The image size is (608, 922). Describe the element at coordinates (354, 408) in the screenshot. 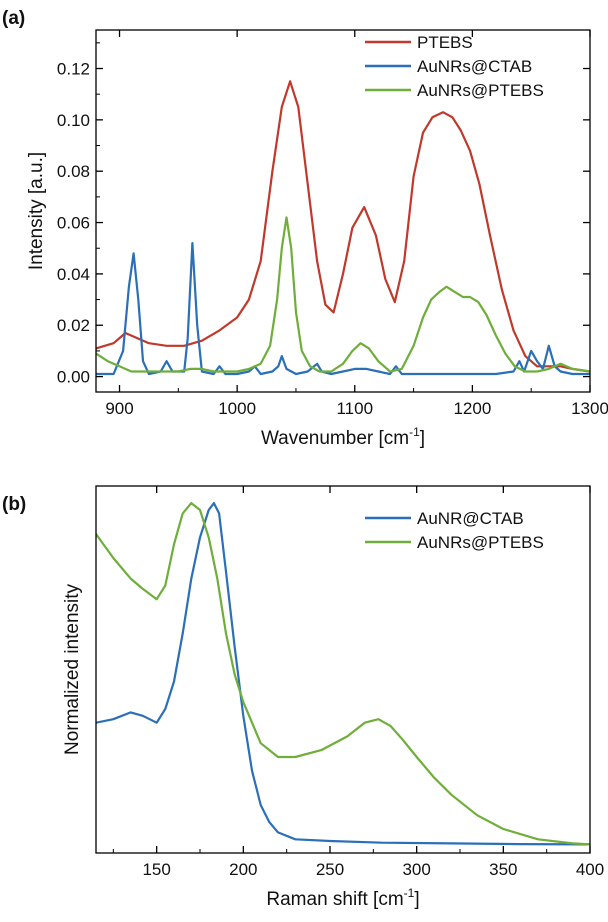

I see `x-tick-label: 1100` at that location.